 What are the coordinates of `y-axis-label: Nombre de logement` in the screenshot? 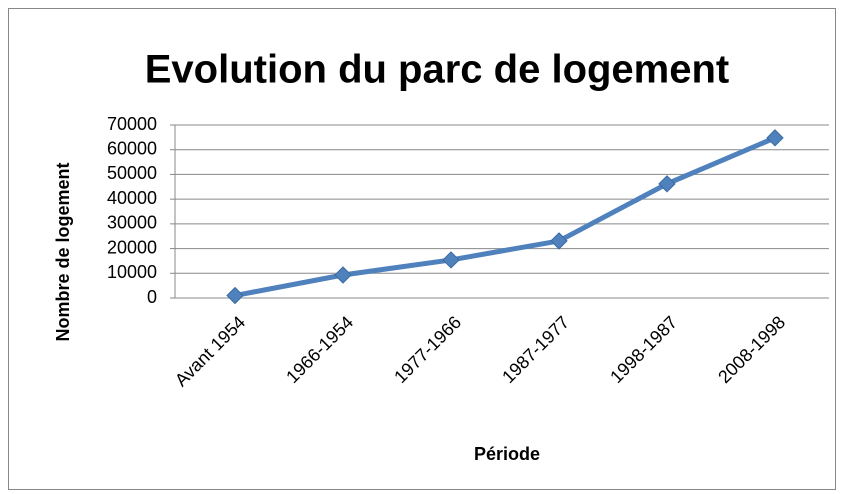 It's located at (63, 251).